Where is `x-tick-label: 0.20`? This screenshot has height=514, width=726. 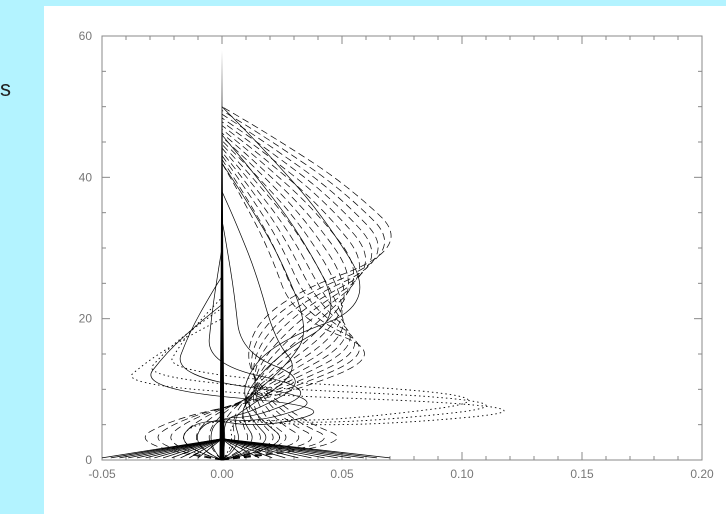
x-tick-label: 0.20 is located at coordinates (702, 474).